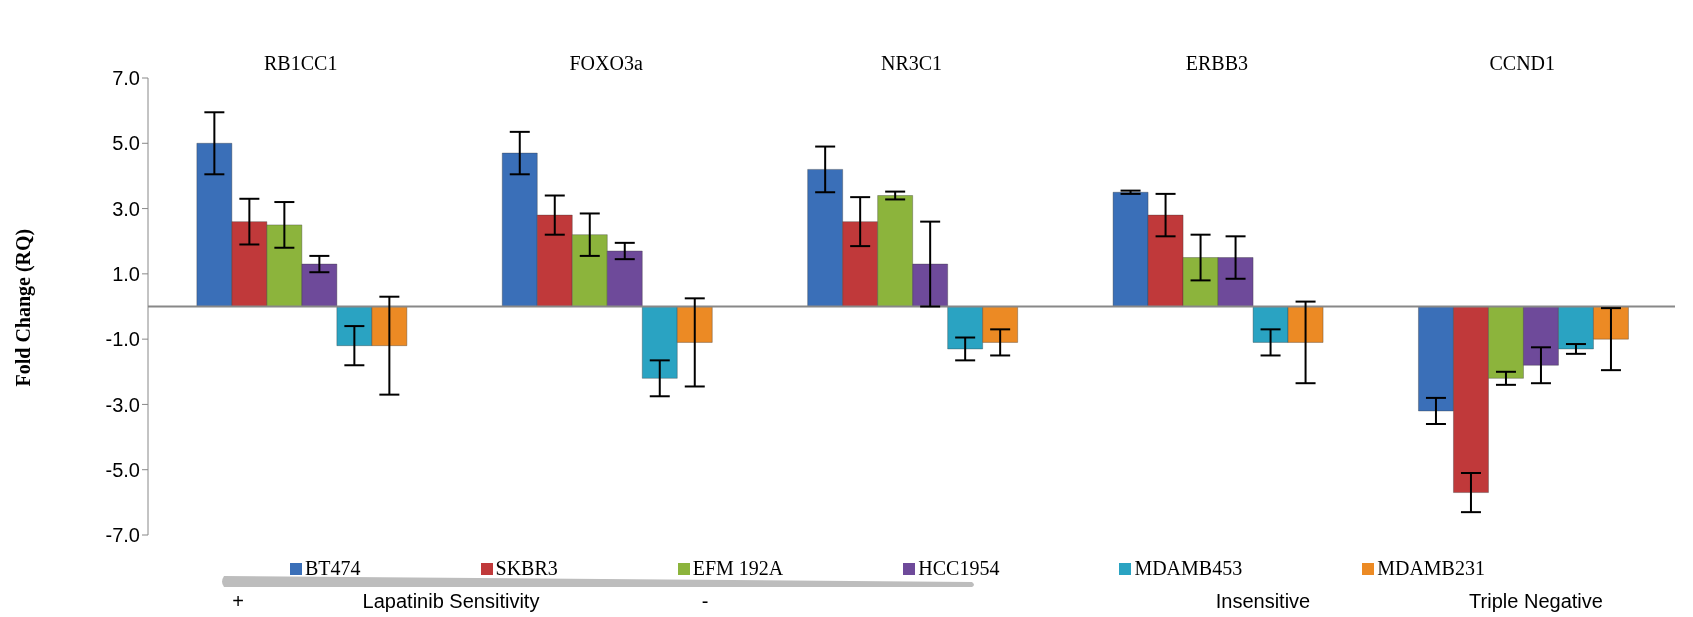  What do you see at coordinates (126, 78) in the screenshot?
I see `y-tick-label: 7.0` at bounding box center [126, 78].